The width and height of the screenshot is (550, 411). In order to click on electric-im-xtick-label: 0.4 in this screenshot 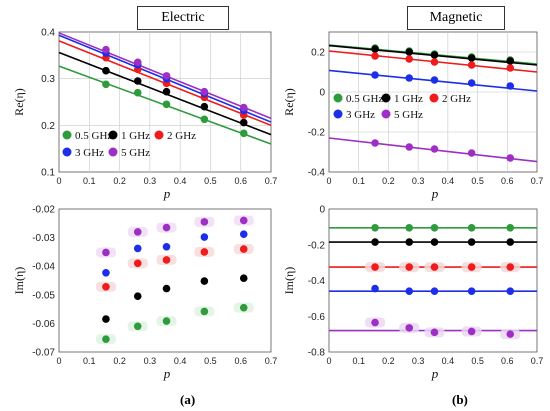, I will do `click(180, 361)`.